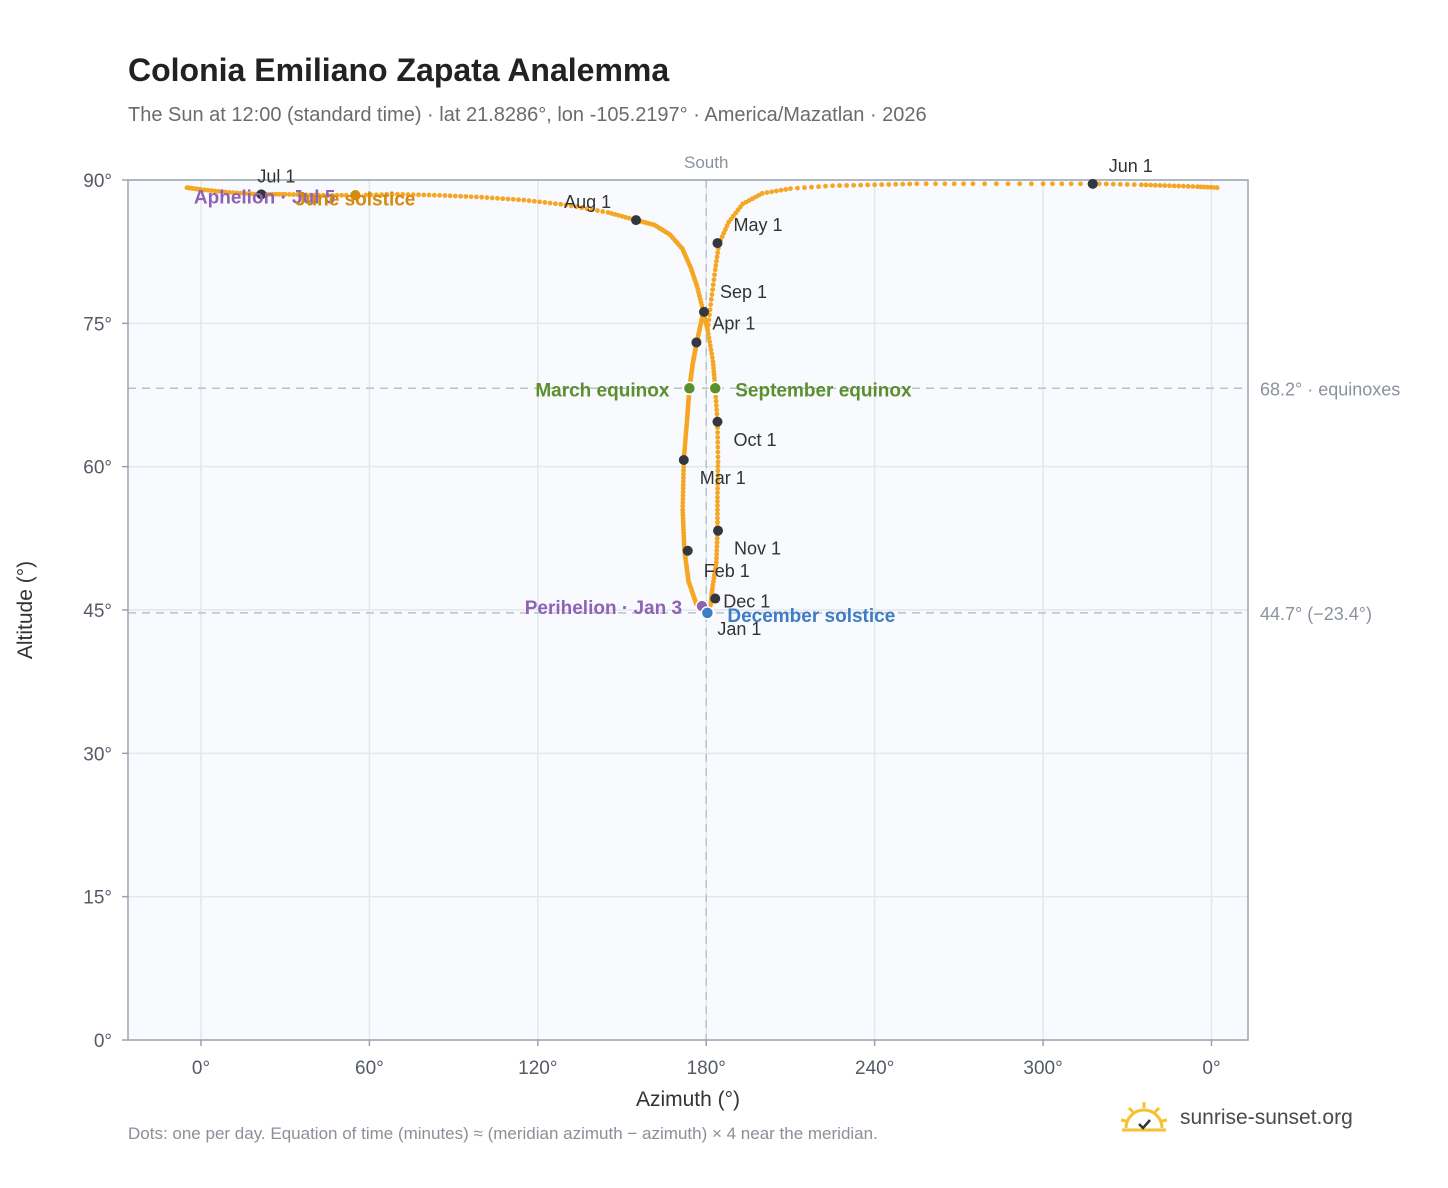 The height and width of the screenshot is (1188, 1448). I want to click on month-marker-label: May 1, so click(757, 225).